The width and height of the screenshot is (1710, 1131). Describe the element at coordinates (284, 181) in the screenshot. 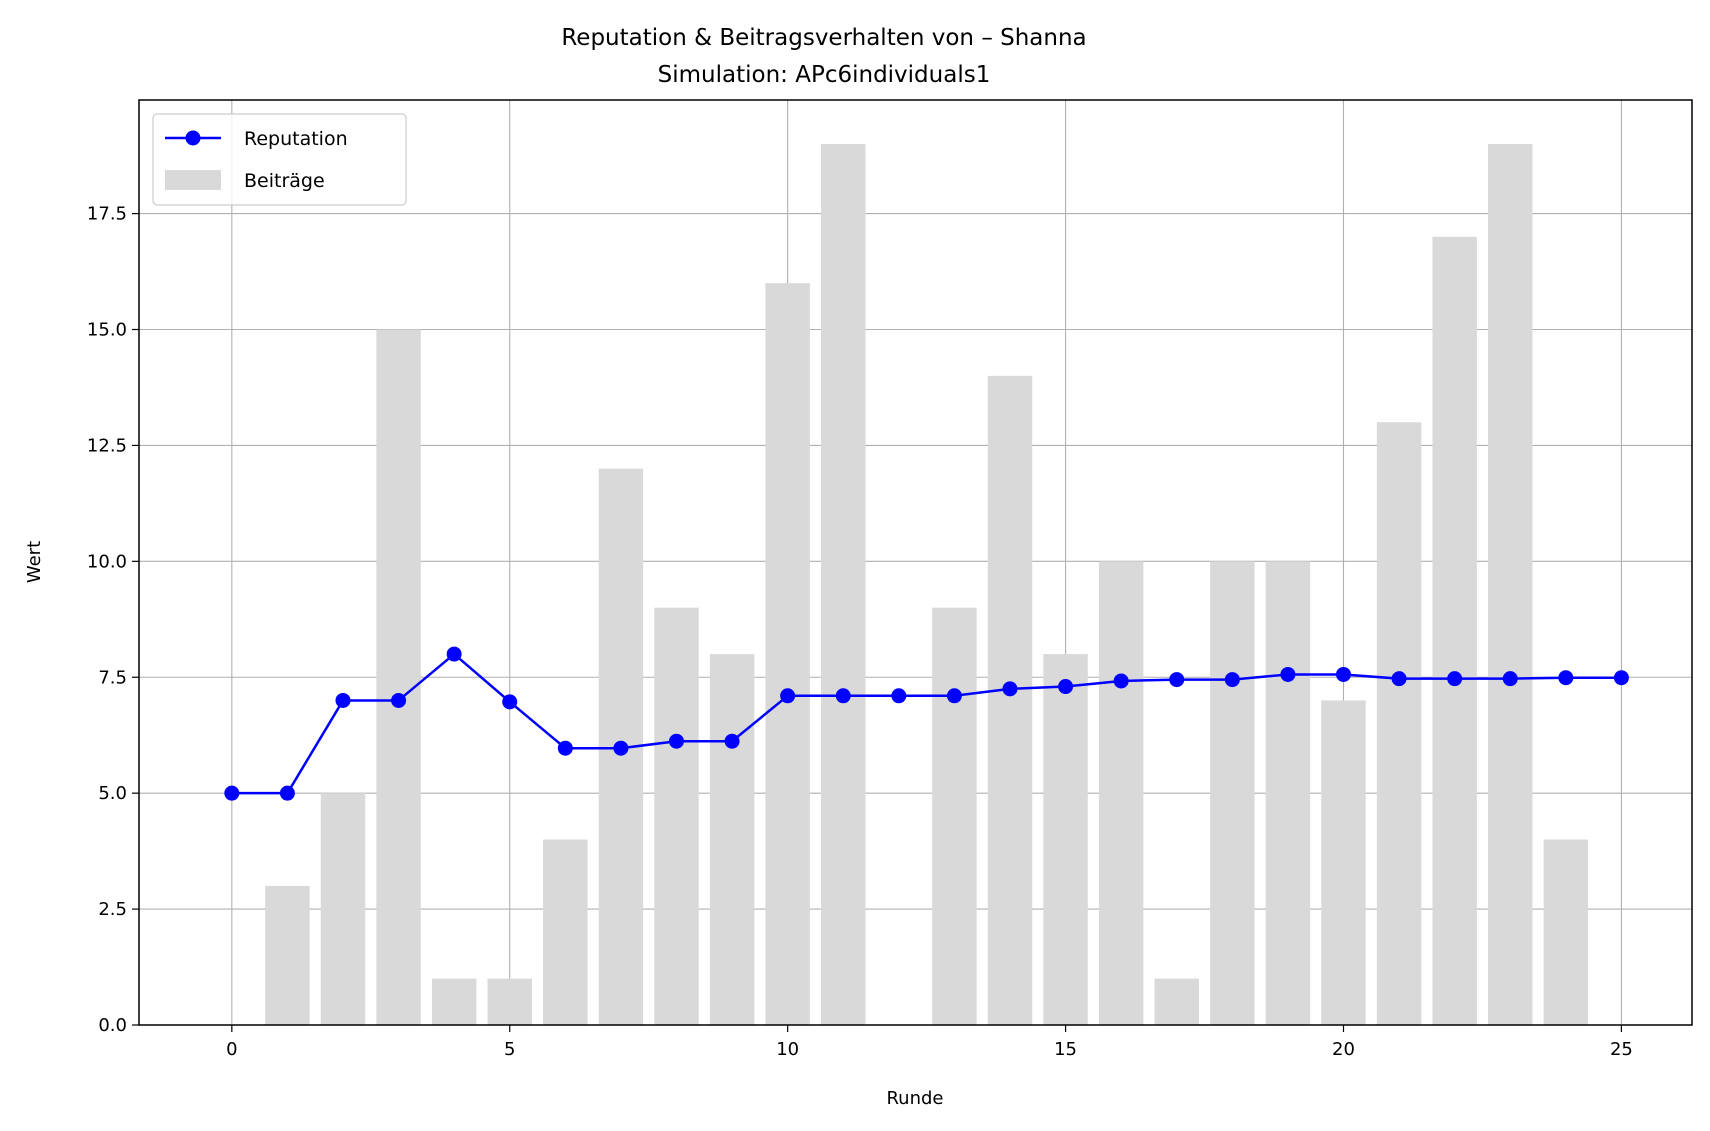

I see `legend-label-beitraege: Beiträge` at that location.